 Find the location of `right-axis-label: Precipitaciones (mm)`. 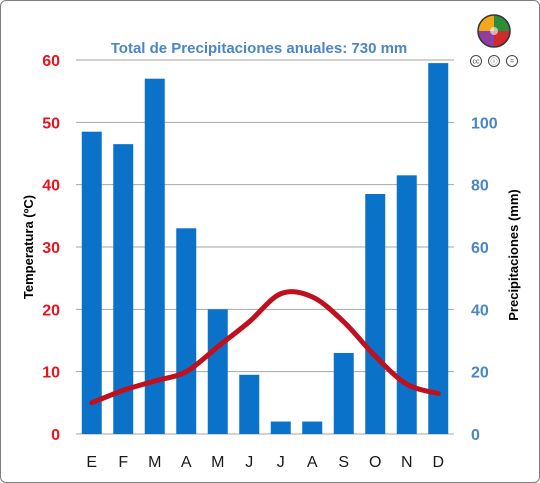

right-axis-label: Precipitaciones (mm) is located at coordinates (513, 255).